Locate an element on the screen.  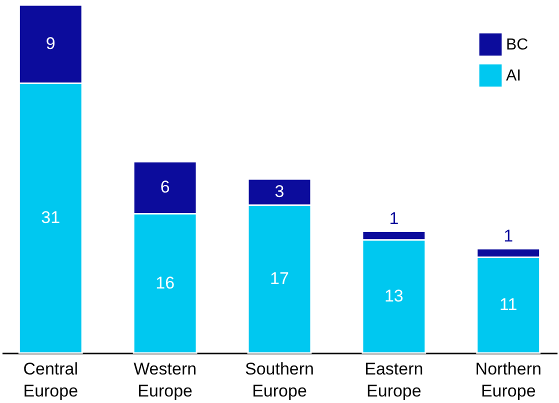
x-tick-label: Northern Europe is located at coordinates (508, 380).